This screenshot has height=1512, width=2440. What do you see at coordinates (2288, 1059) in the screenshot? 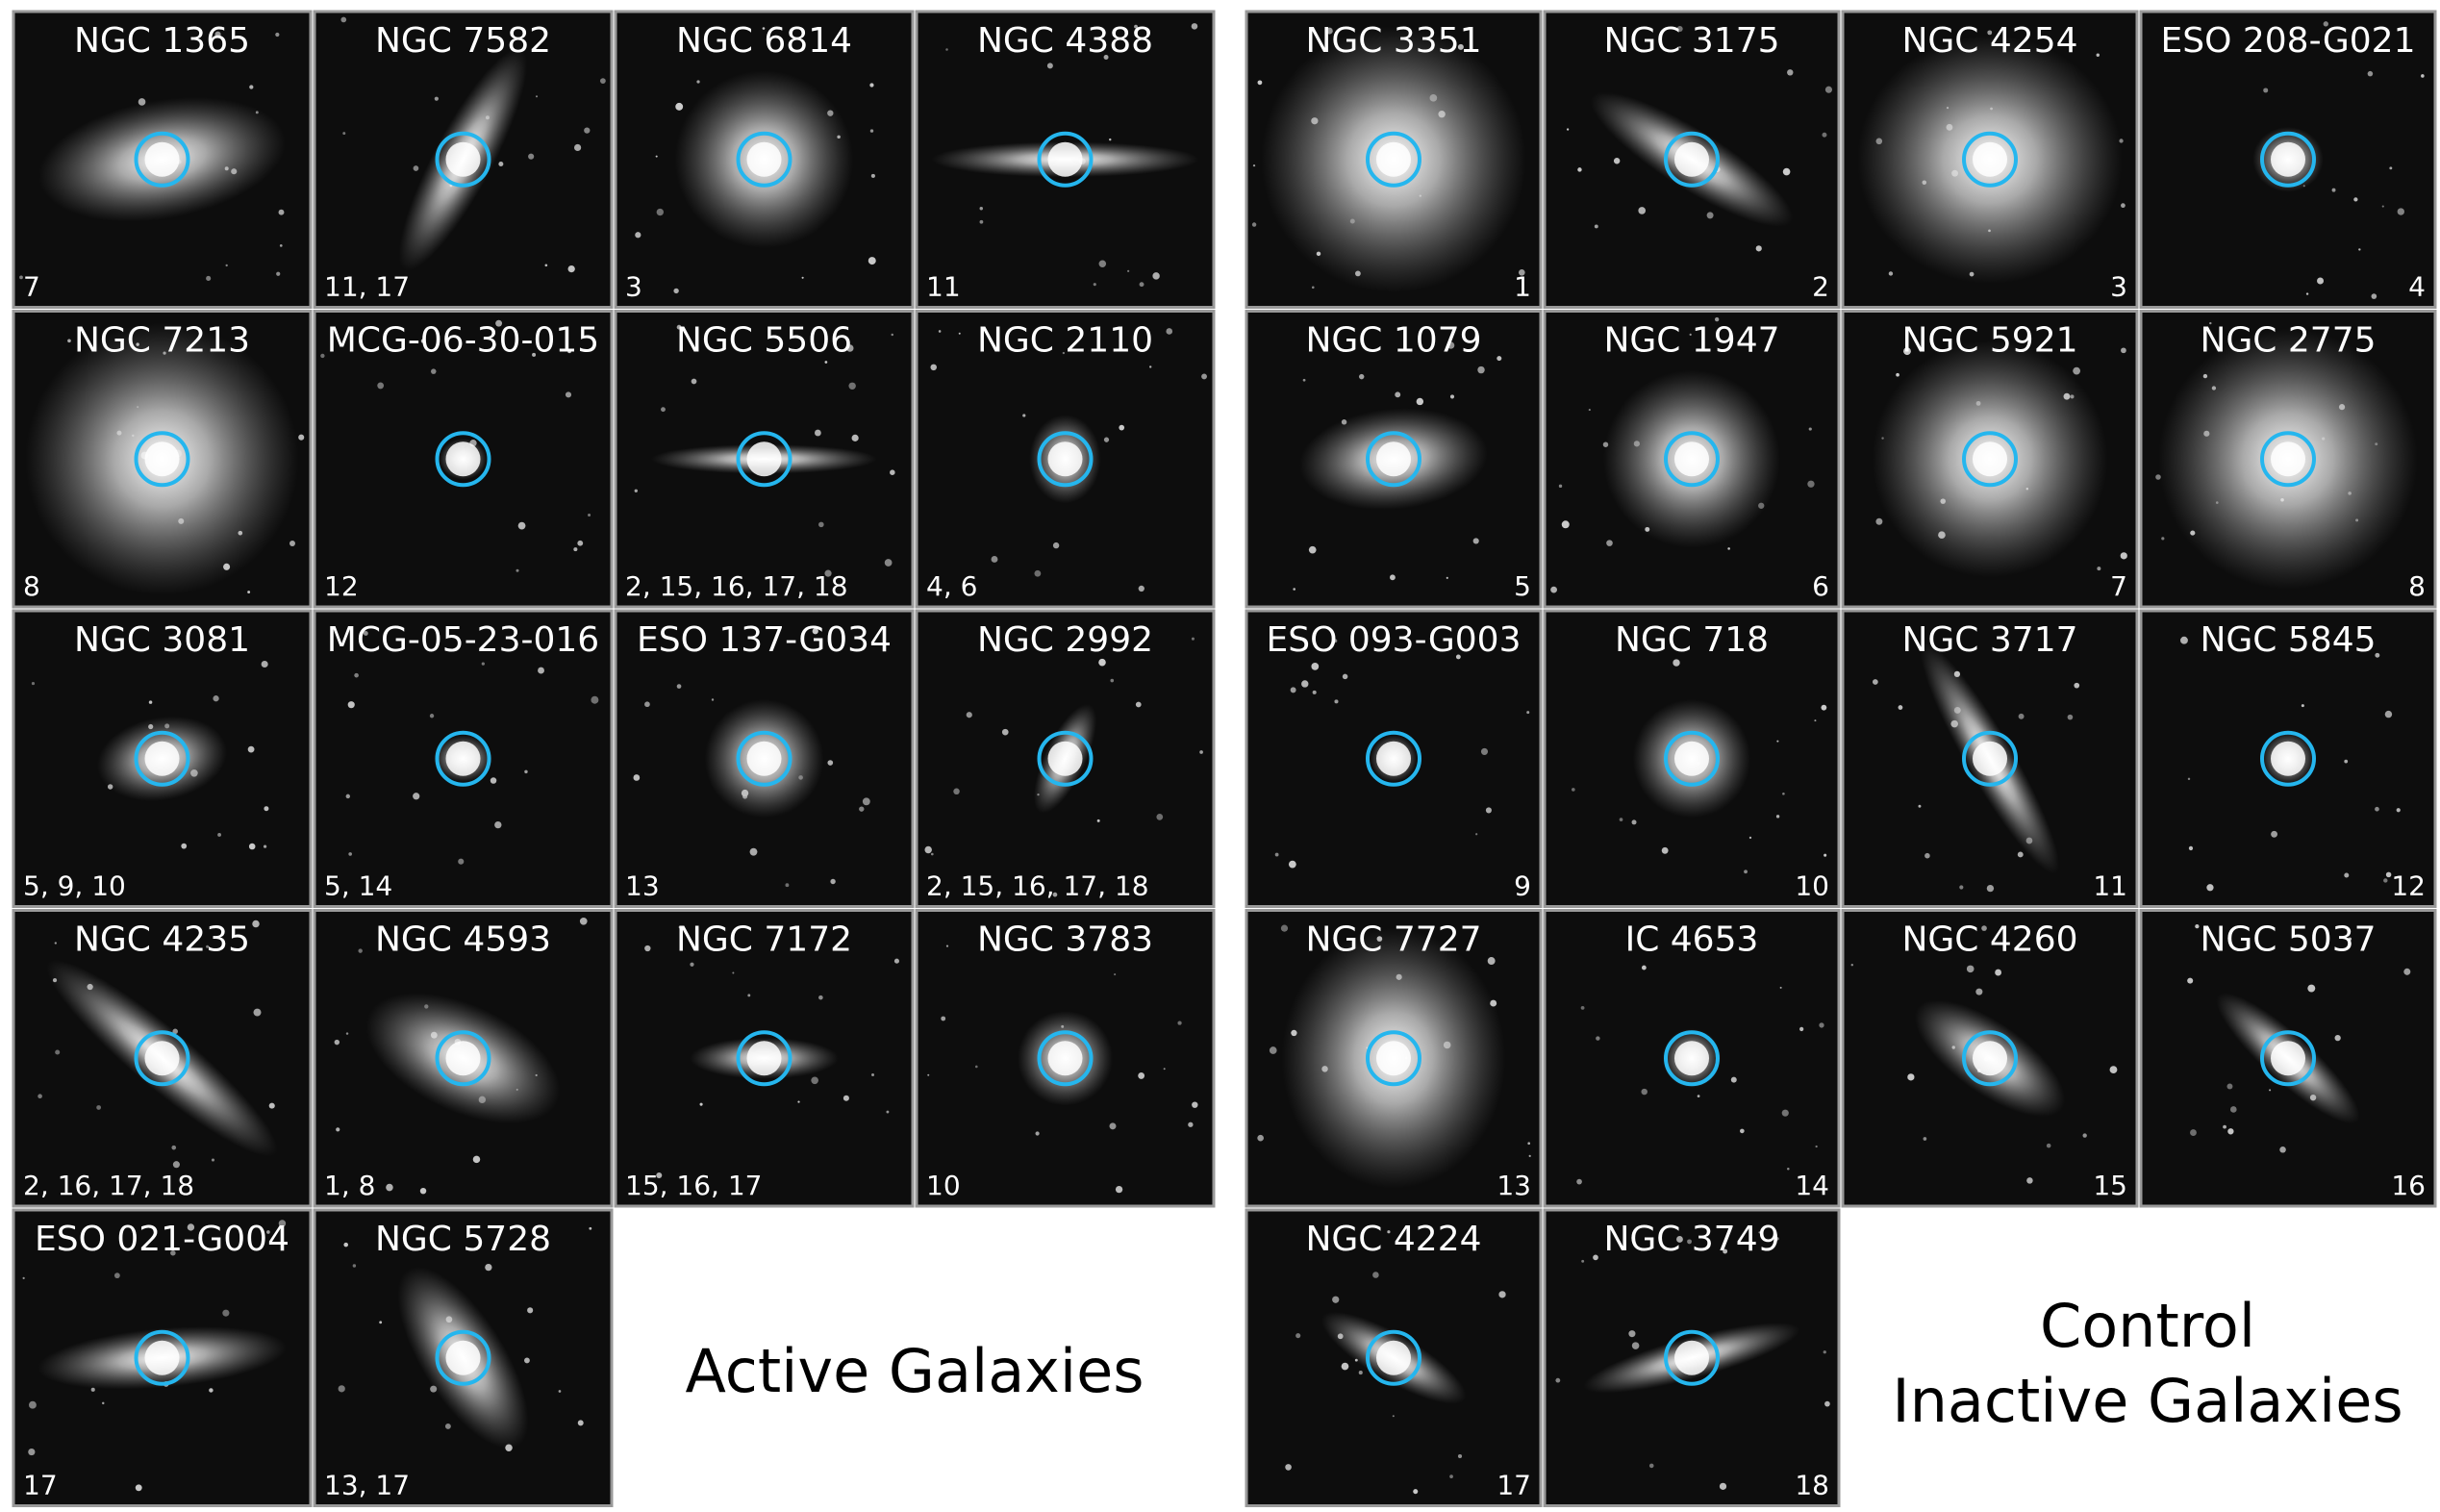
I see `tile-background` at bounding box center [2288, 1059].